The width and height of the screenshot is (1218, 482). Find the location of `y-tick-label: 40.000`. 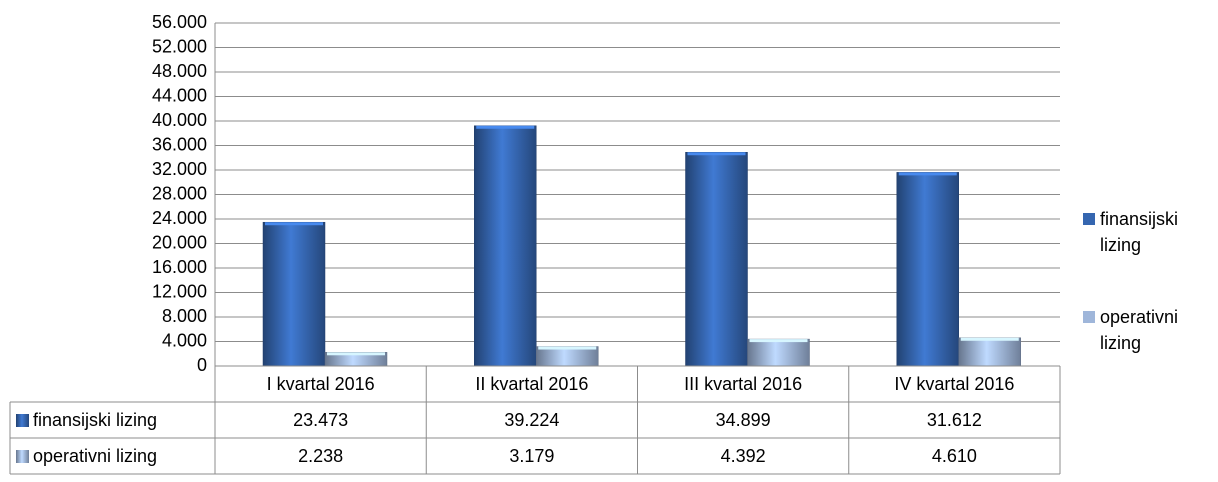

y-tick-label: 40.000 is located at coordinates (179, 120).